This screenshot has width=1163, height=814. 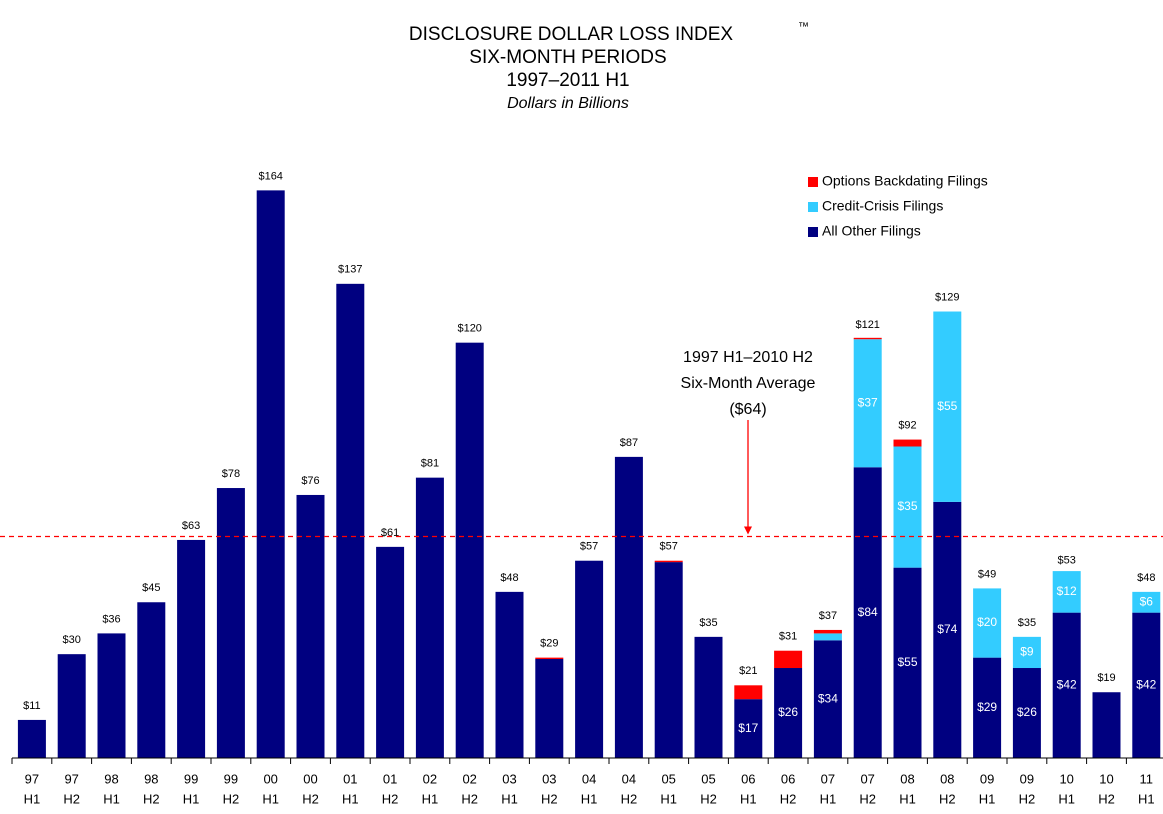 What do you see at coordinates (1146, 578) in the screenshot?
I see `total-label: $48` at bounding box center [1146, 578].